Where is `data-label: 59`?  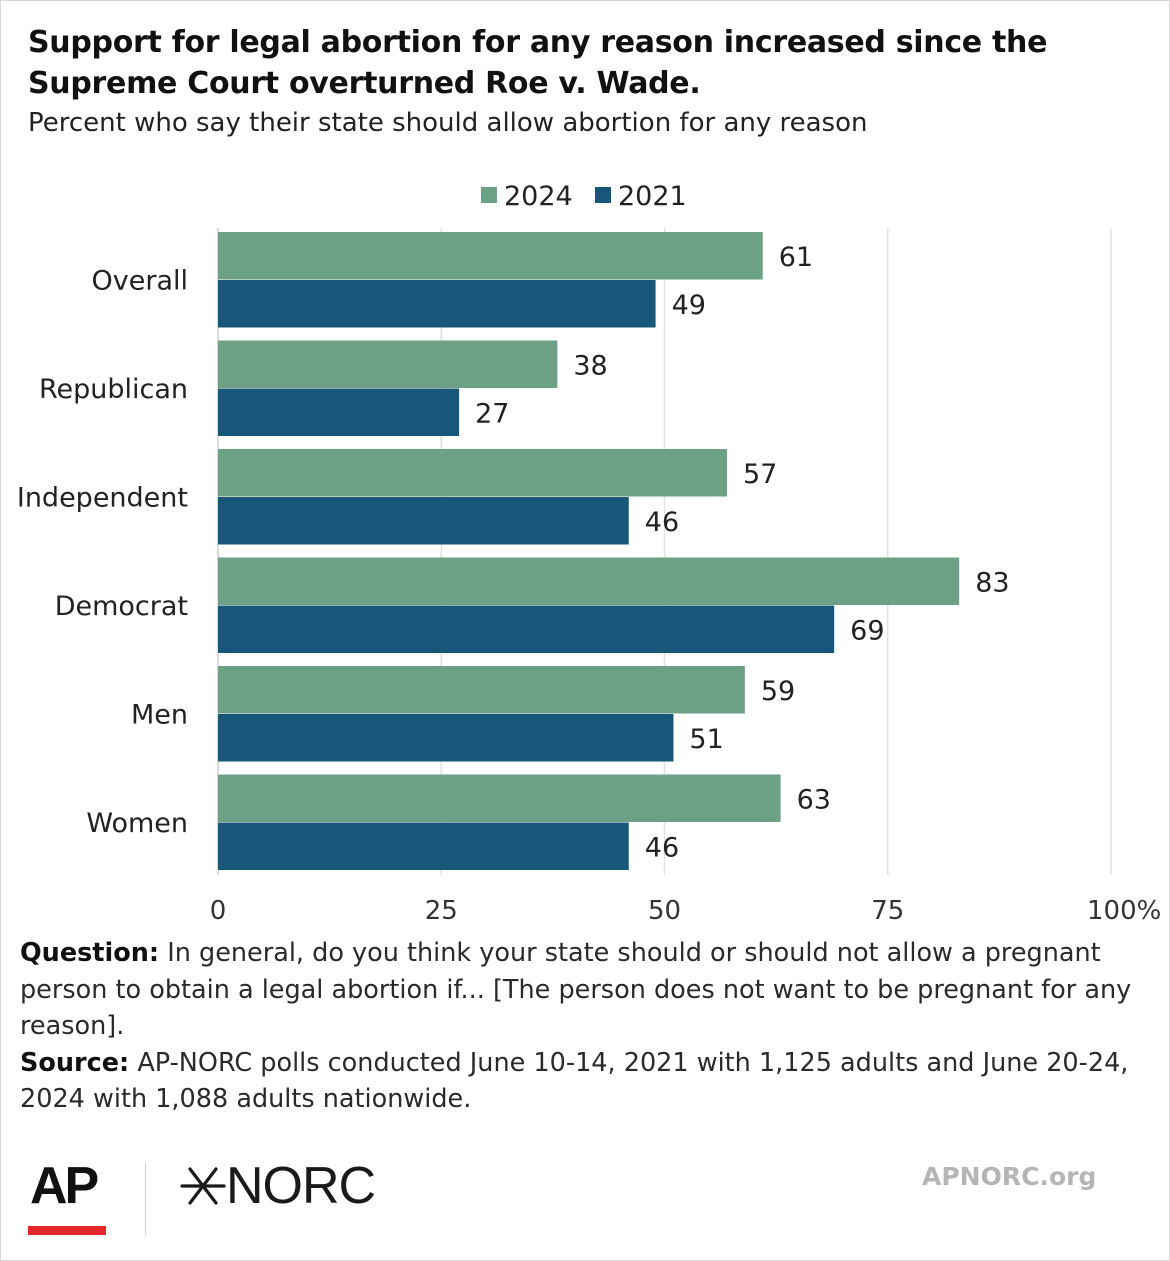 data-label: 59 is located at coordinates (778, 691).